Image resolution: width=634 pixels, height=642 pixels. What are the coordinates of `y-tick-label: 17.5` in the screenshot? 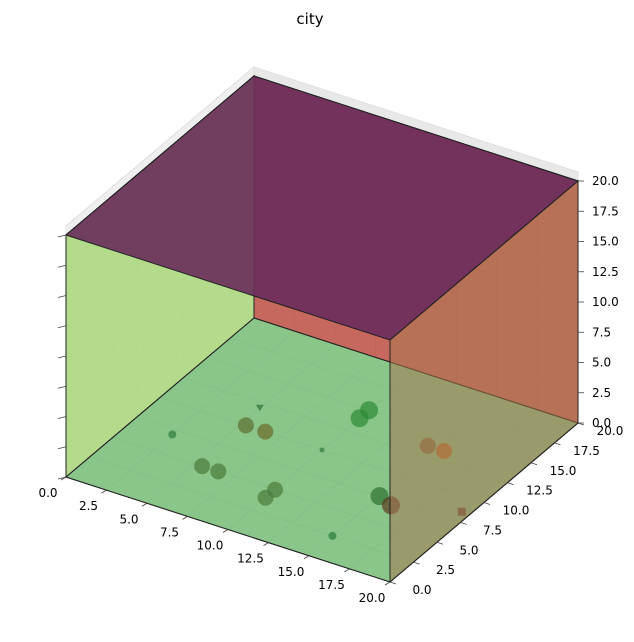 It's located at (586, 451).